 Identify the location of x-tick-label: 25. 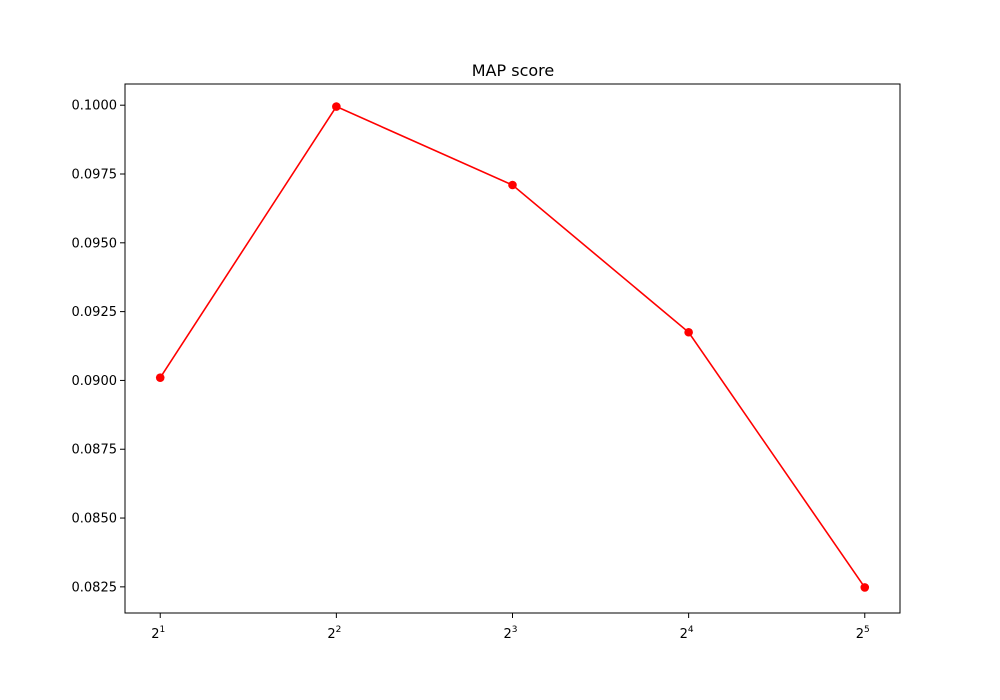
(863, 633).